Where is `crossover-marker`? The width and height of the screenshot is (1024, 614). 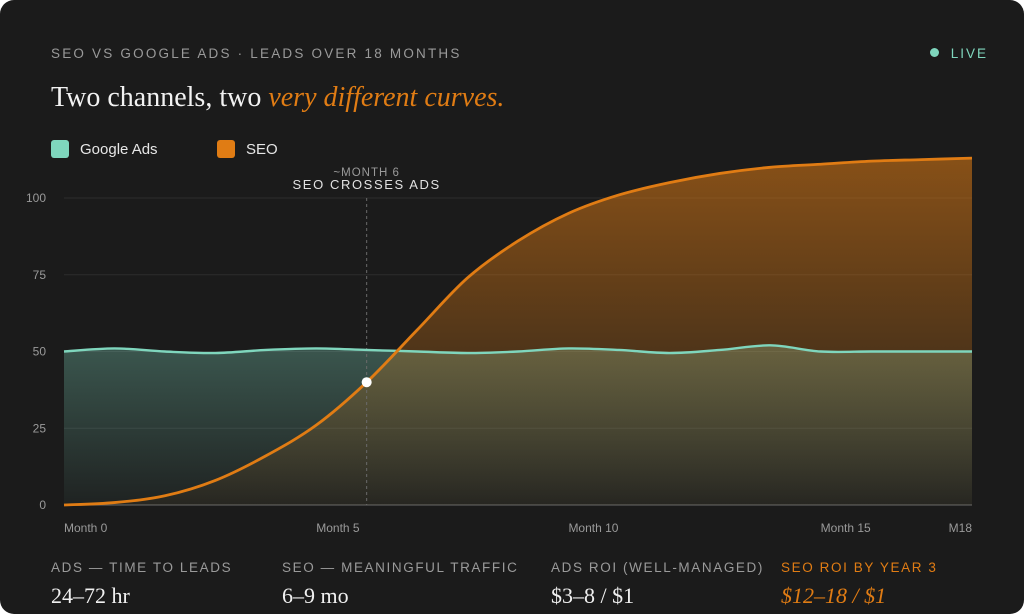
crossover-marker is located at coordinates (366, 382).